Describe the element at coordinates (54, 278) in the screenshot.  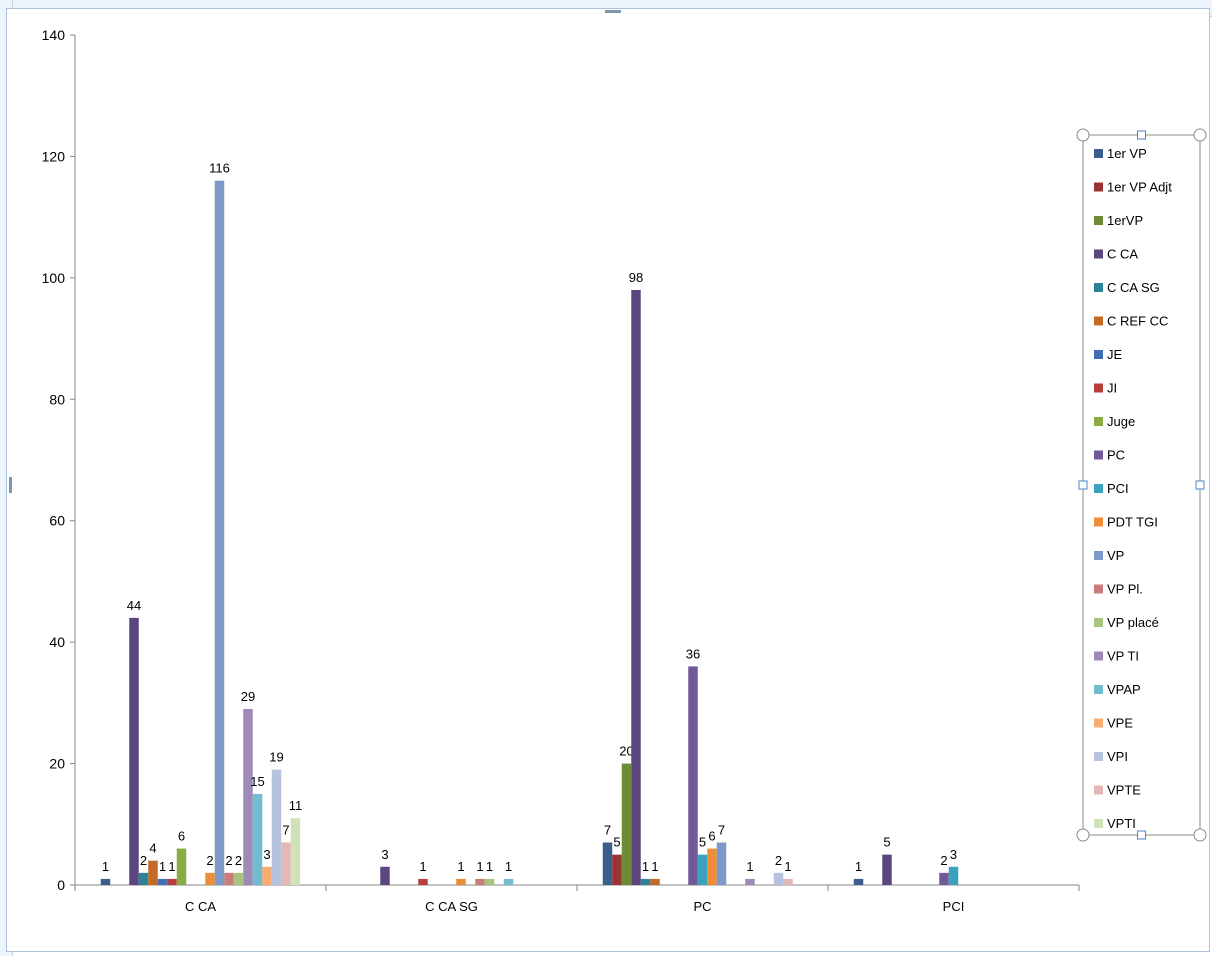
I see `y-tick-label: 100` at that location.